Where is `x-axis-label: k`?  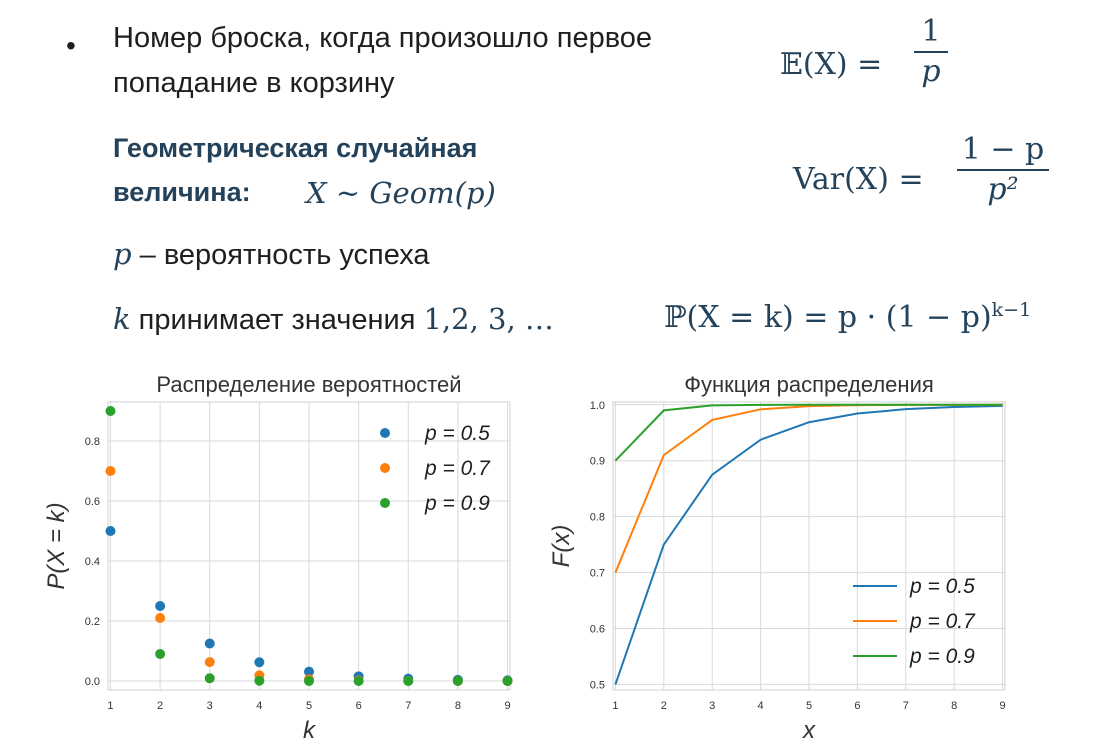
x-axis-label: k is located at coordinates (310, 730).